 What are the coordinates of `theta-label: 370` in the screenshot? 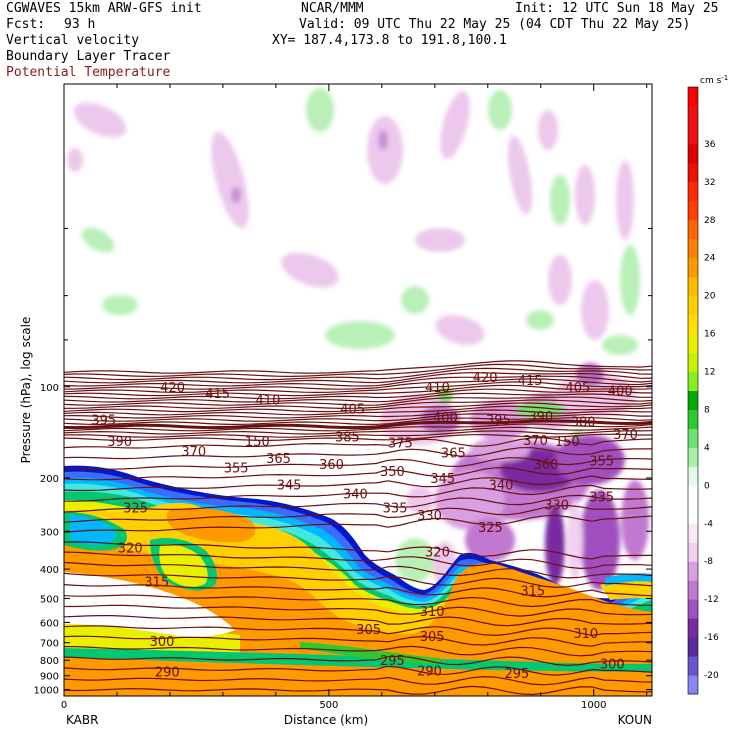 It's located at (625, 435).